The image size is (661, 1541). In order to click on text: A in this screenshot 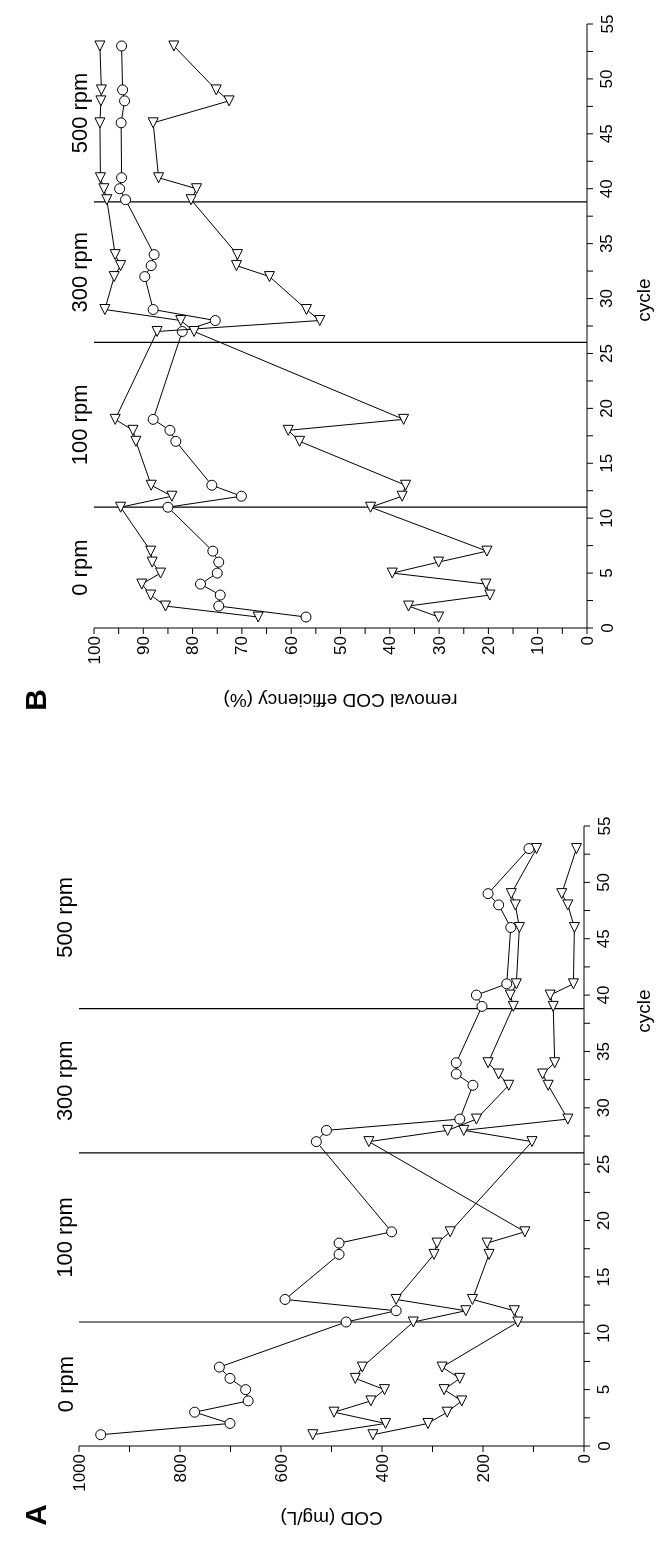, I will do `click(35, 1515)`.